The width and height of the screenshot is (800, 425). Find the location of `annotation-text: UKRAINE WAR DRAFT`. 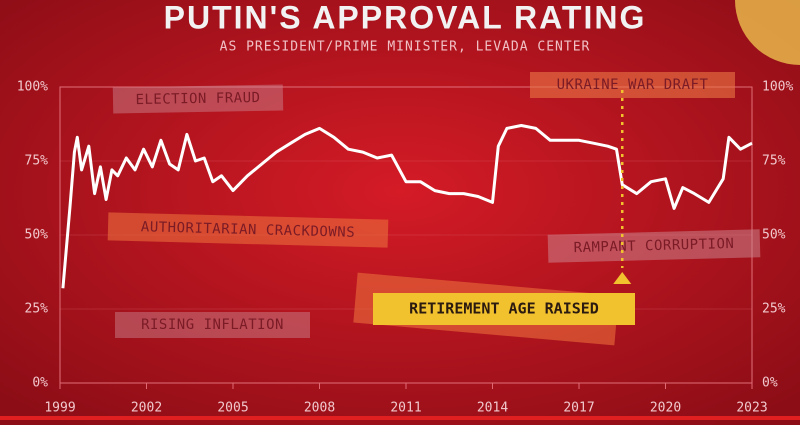

annotation-text: UKRAINE WAR DRAFT is located at coordinates (633, 85).